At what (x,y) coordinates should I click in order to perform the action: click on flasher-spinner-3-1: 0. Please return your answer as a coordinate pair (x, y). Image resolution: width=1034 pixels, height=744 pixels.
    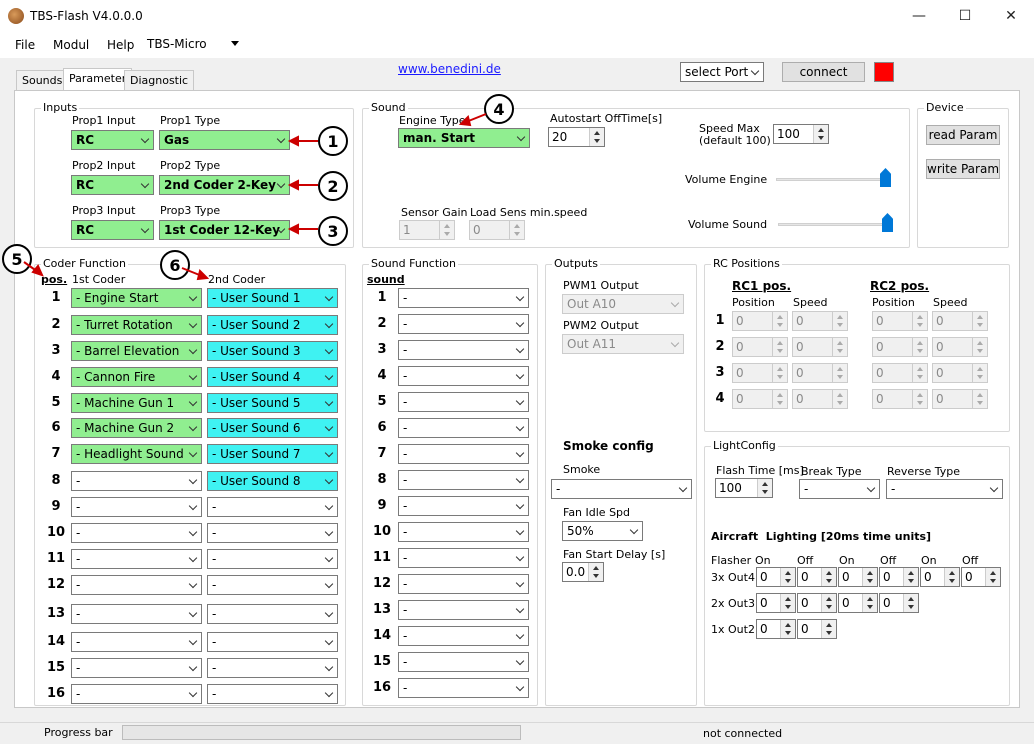
    Looking at the image, I should click on (776, 629).